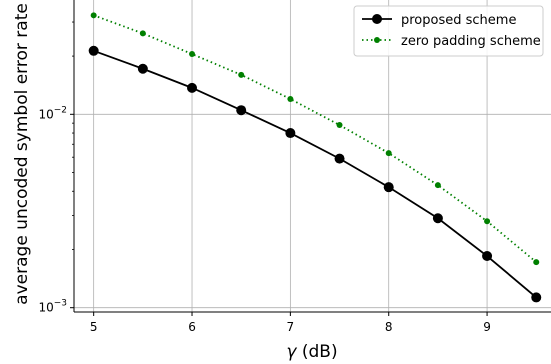 The width and height of the screenshot is (551, 364). I want to click on y-tick-label: 10⁻², so click(52, 113).